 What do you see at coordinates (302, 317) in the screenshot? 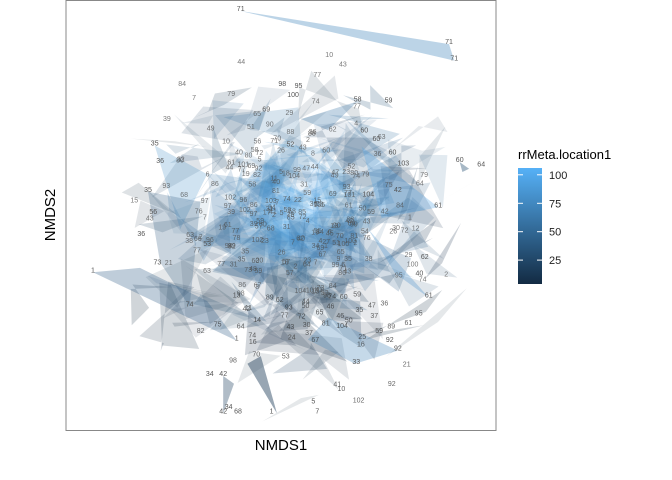
I see `point-label: 72` at bounding box center [302, 317].